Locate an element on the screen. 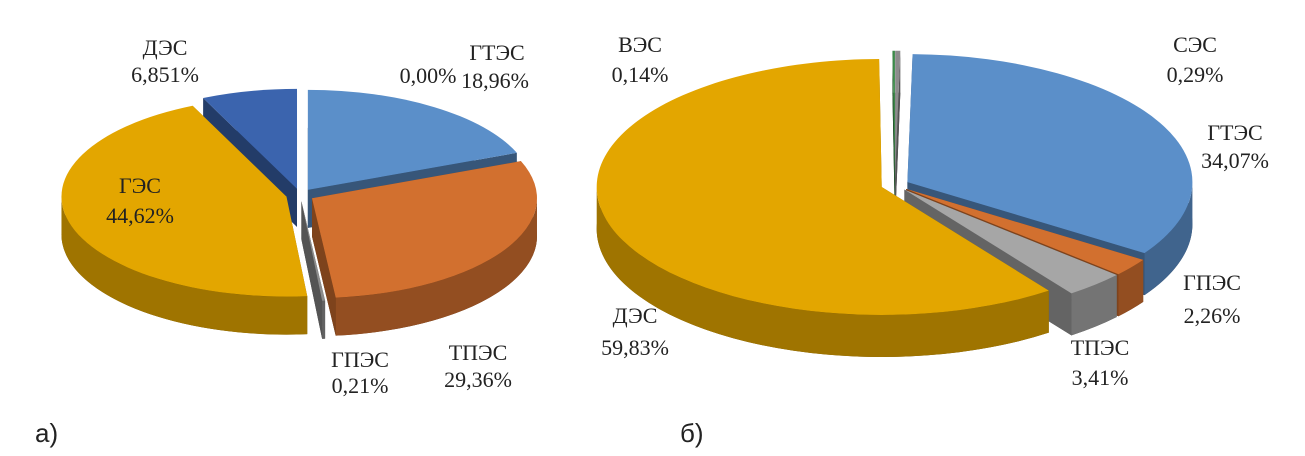 This screenshot has height=456, width=1305. slice-label: ВЭС is located at coordinates (640, 44).